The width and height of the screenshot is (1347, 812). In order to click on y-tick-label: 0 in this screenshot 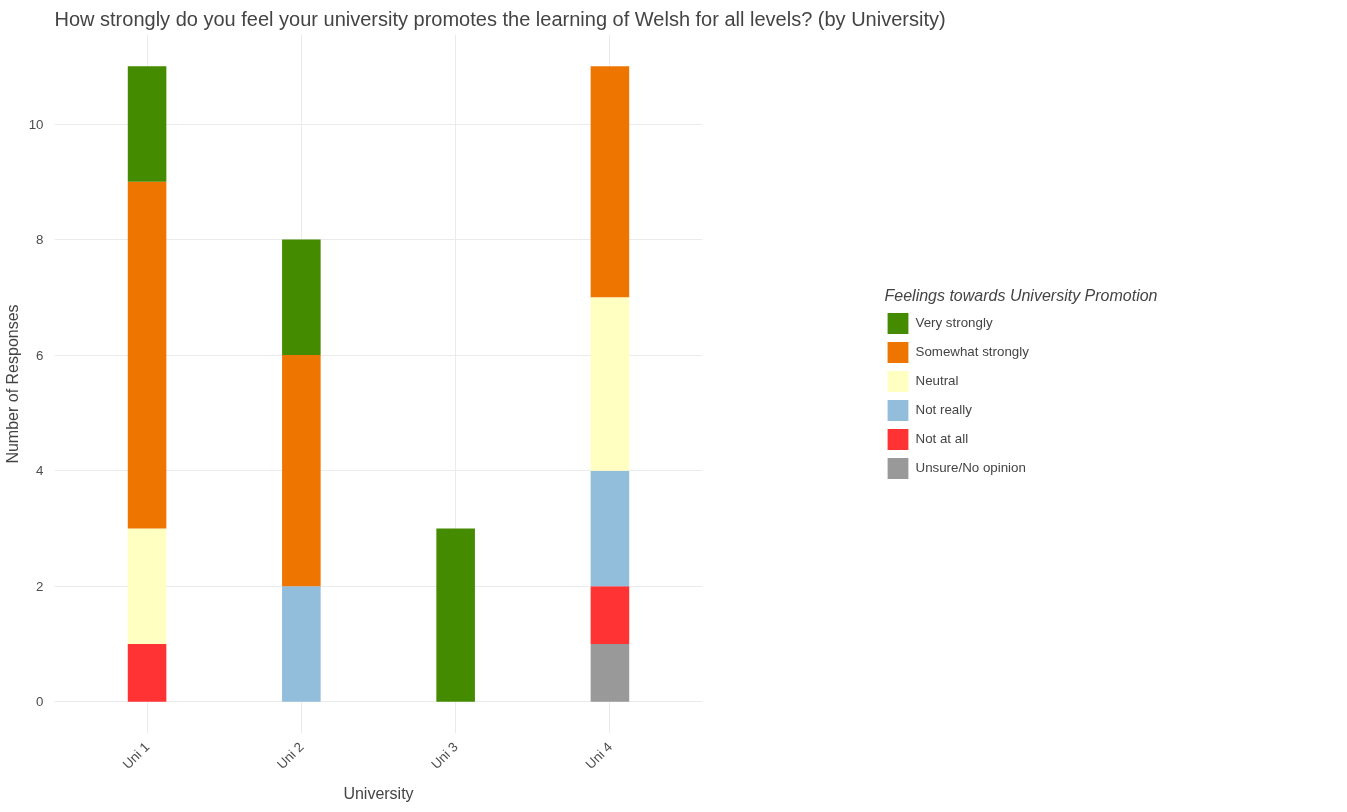, I will do `click(40, 702)`.